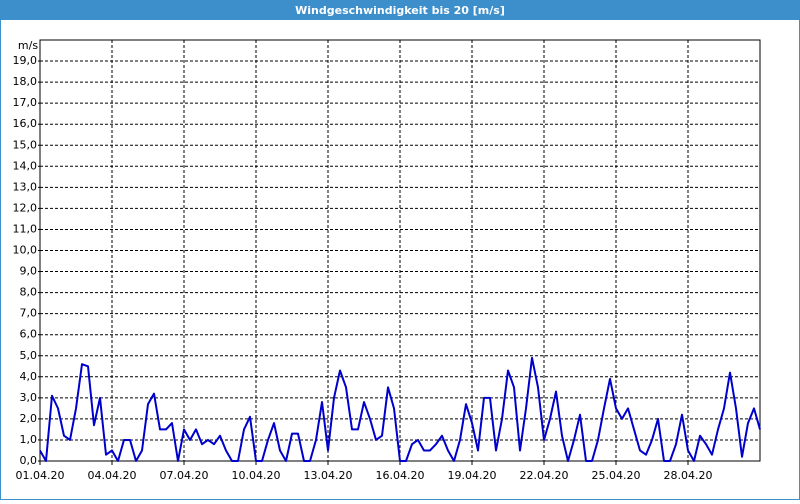 This screenshot has height=504, width=800. Describe the element at coordinates (25, 81) in the screenshot. I see `y-tick-label: 18,0` at that location.